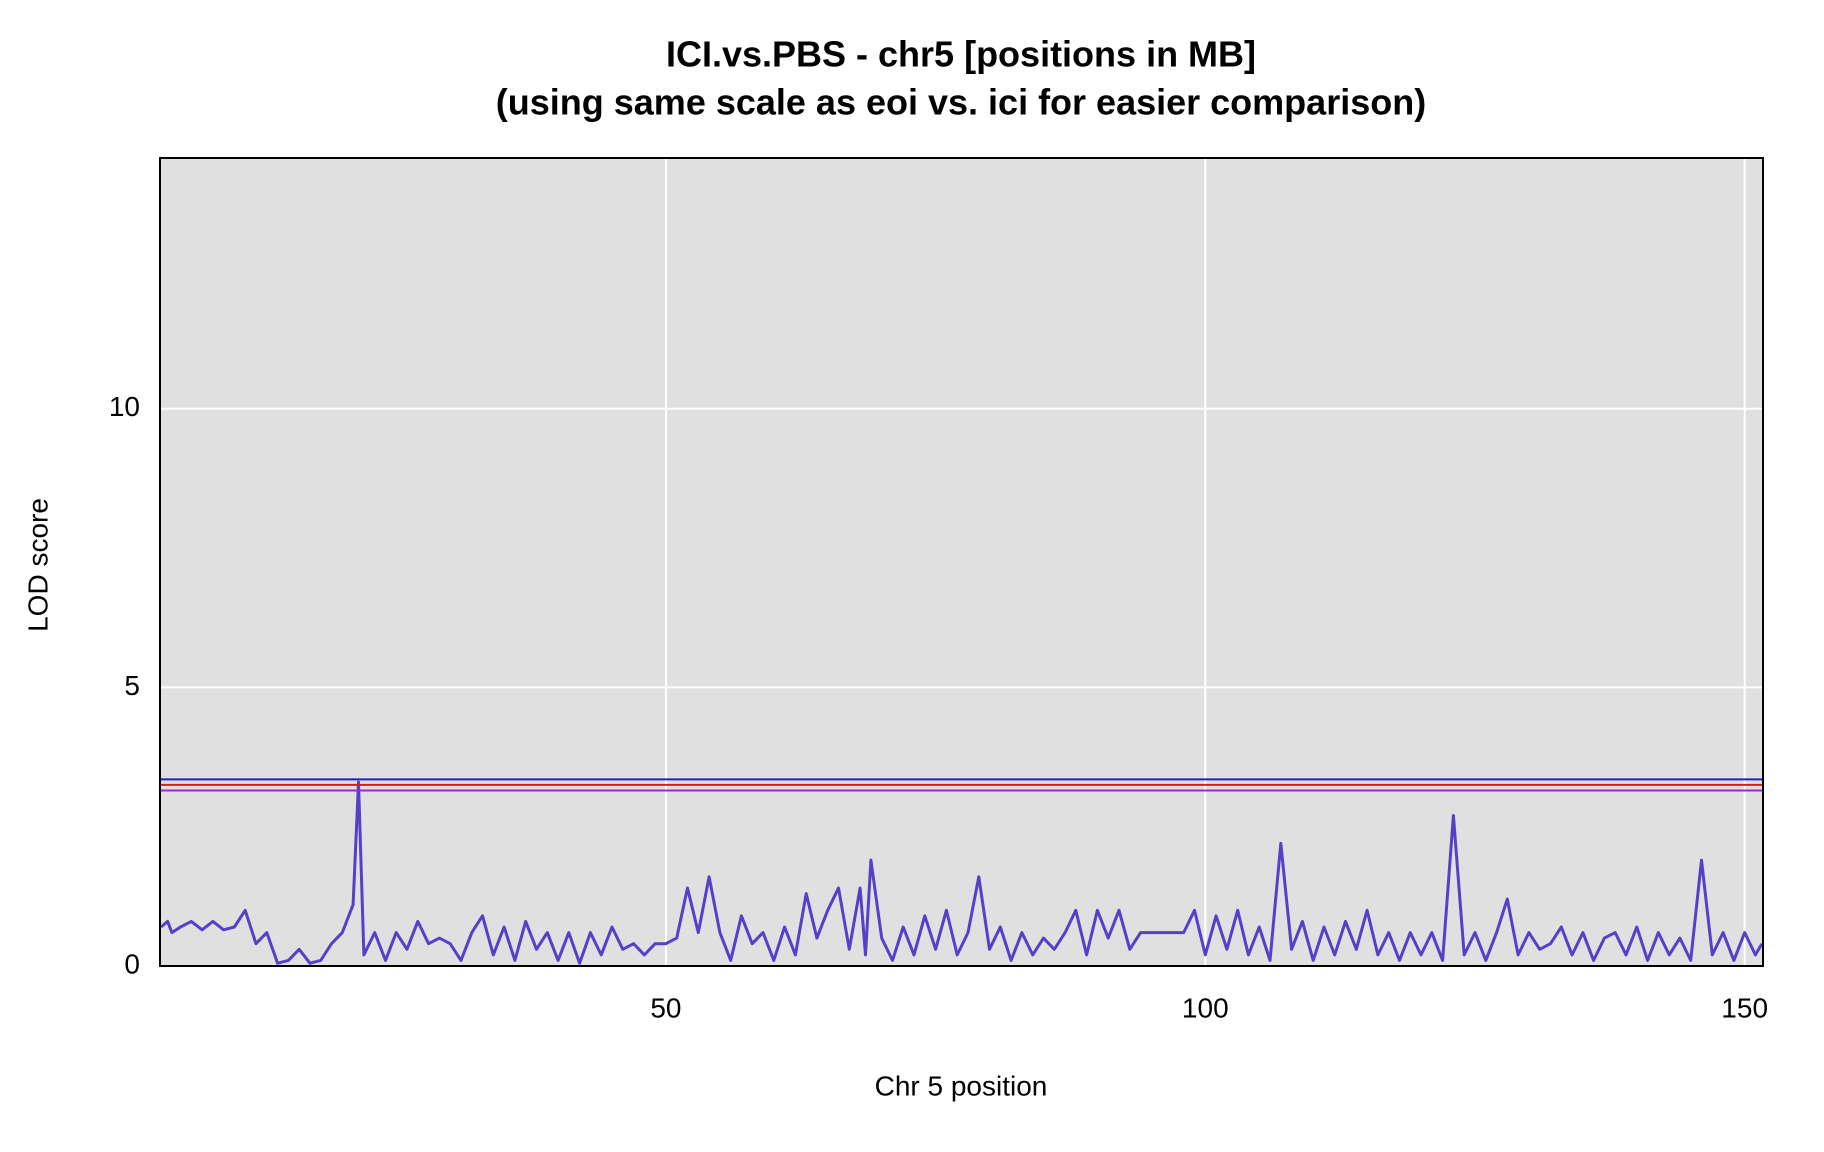 The height and width of the screenshot is (1152, 1824). Describe the element at coordinates (132, 963) in the screenshot. I see `y-tick-label: 0` at that location.